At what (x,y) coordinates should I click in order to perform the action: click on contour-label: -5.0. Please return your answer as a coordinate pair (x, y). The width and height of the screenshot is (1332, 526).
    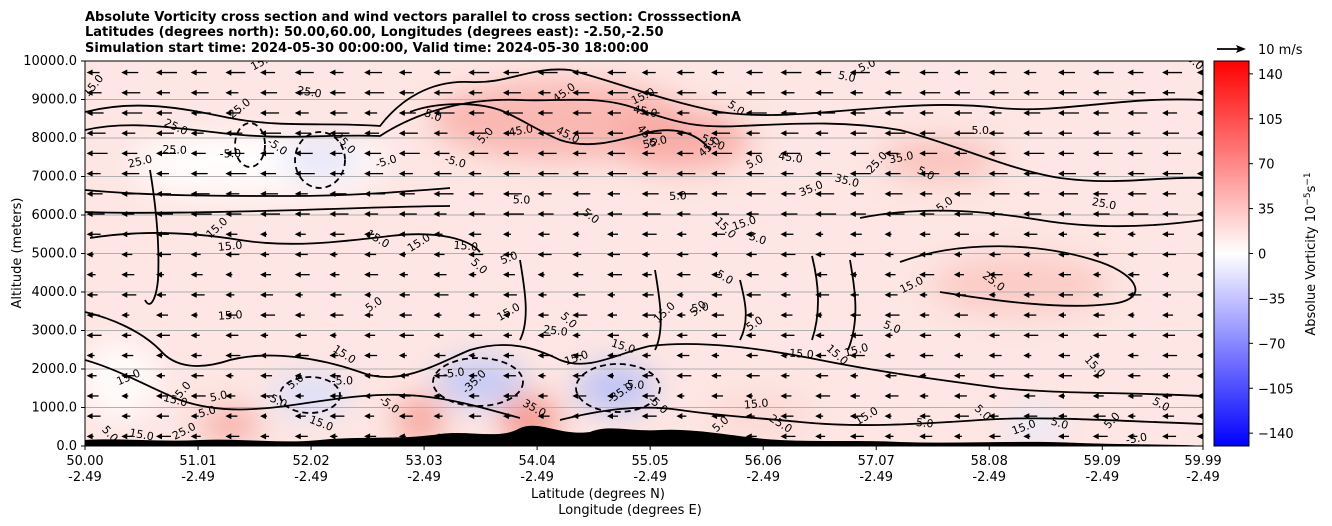
    Looking at the image, I should click on (455, 161).